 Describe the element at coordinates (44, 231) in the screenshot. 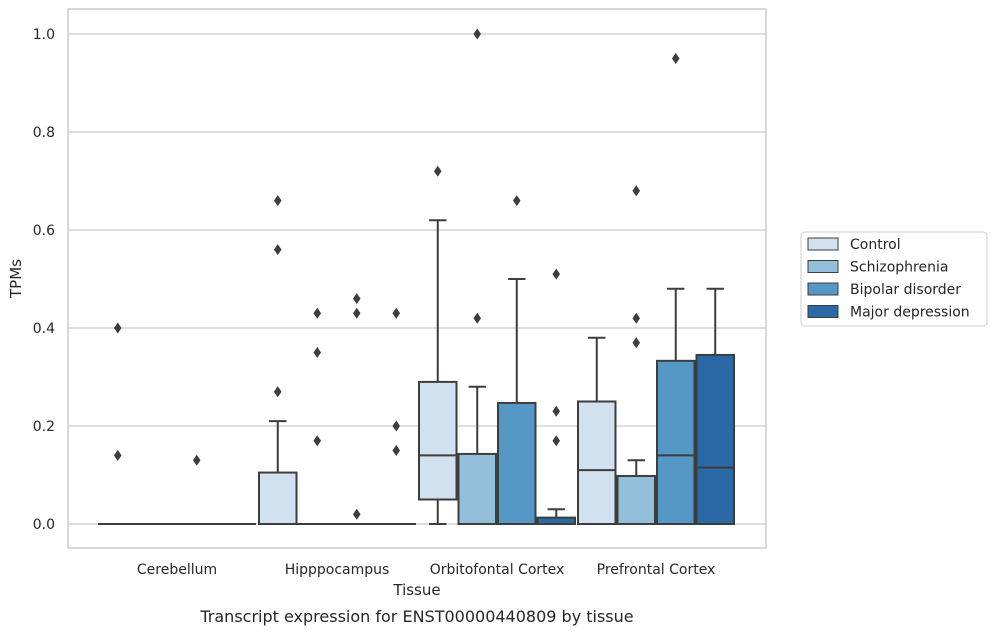

I see `y-tick-label: 0.6` at that location.